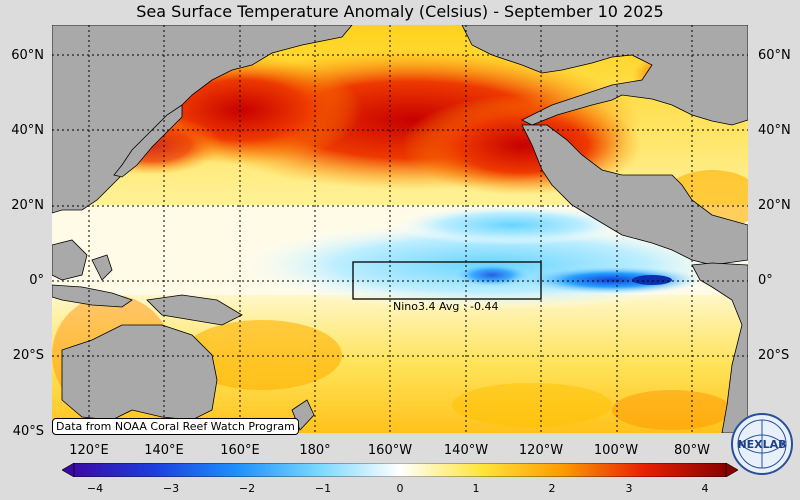  What do you see at coordinates (604, 75) in the screenshot?
I see `north-america-land` at bounding box center [604, 75].